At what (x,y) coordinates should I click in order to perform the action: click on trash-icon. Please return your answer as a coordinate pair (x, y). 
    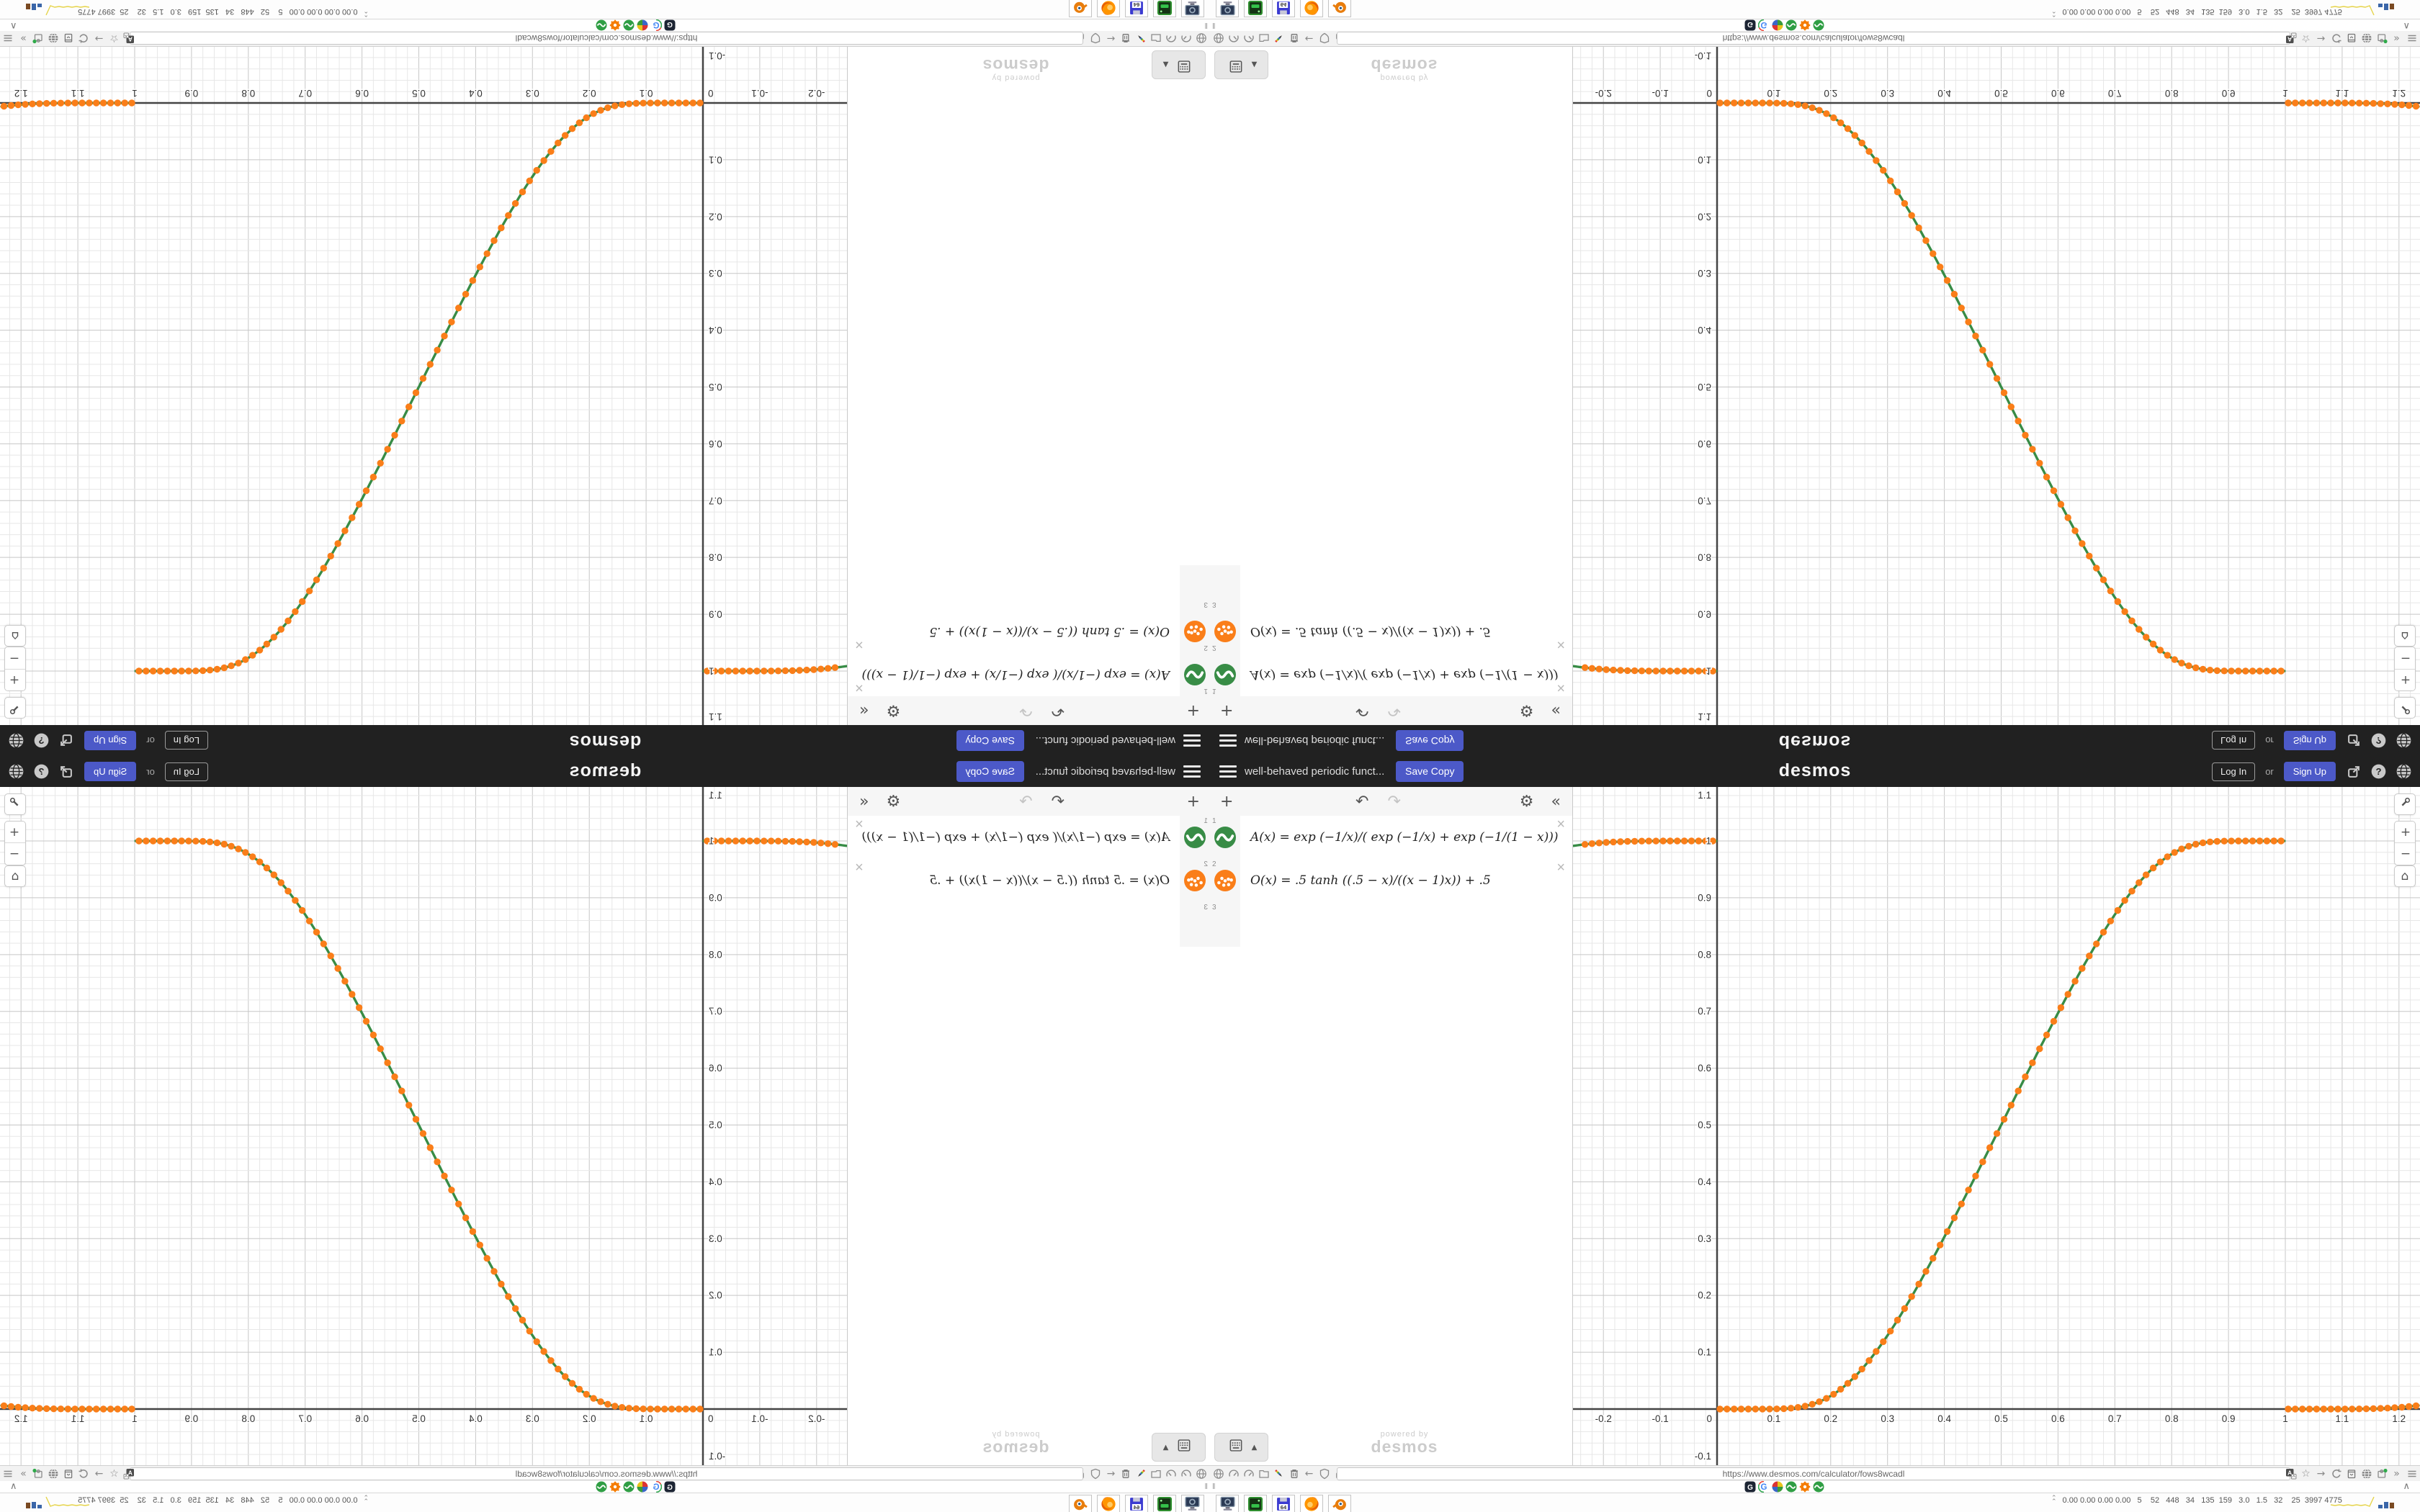
    Looking at the image, I should click on (1126, 1473).